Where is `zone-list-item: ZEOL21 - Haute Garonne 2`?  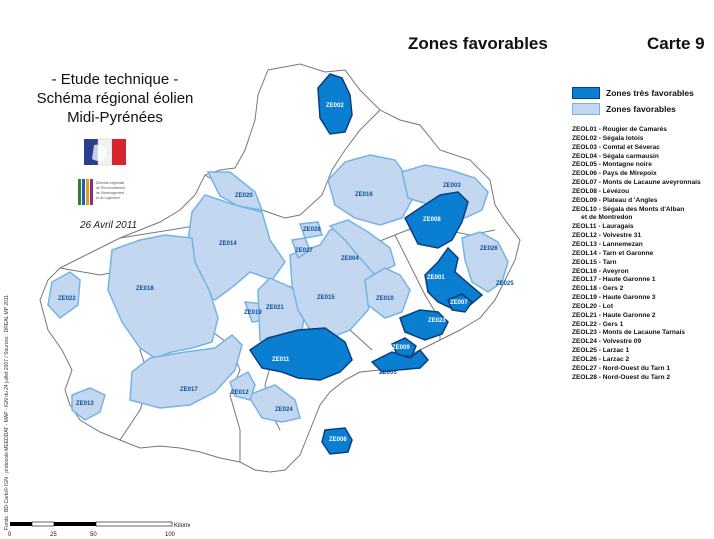
zone-list-item: ZEOL21 - Haute Garonne 2 is located at coordinates (614, 315).